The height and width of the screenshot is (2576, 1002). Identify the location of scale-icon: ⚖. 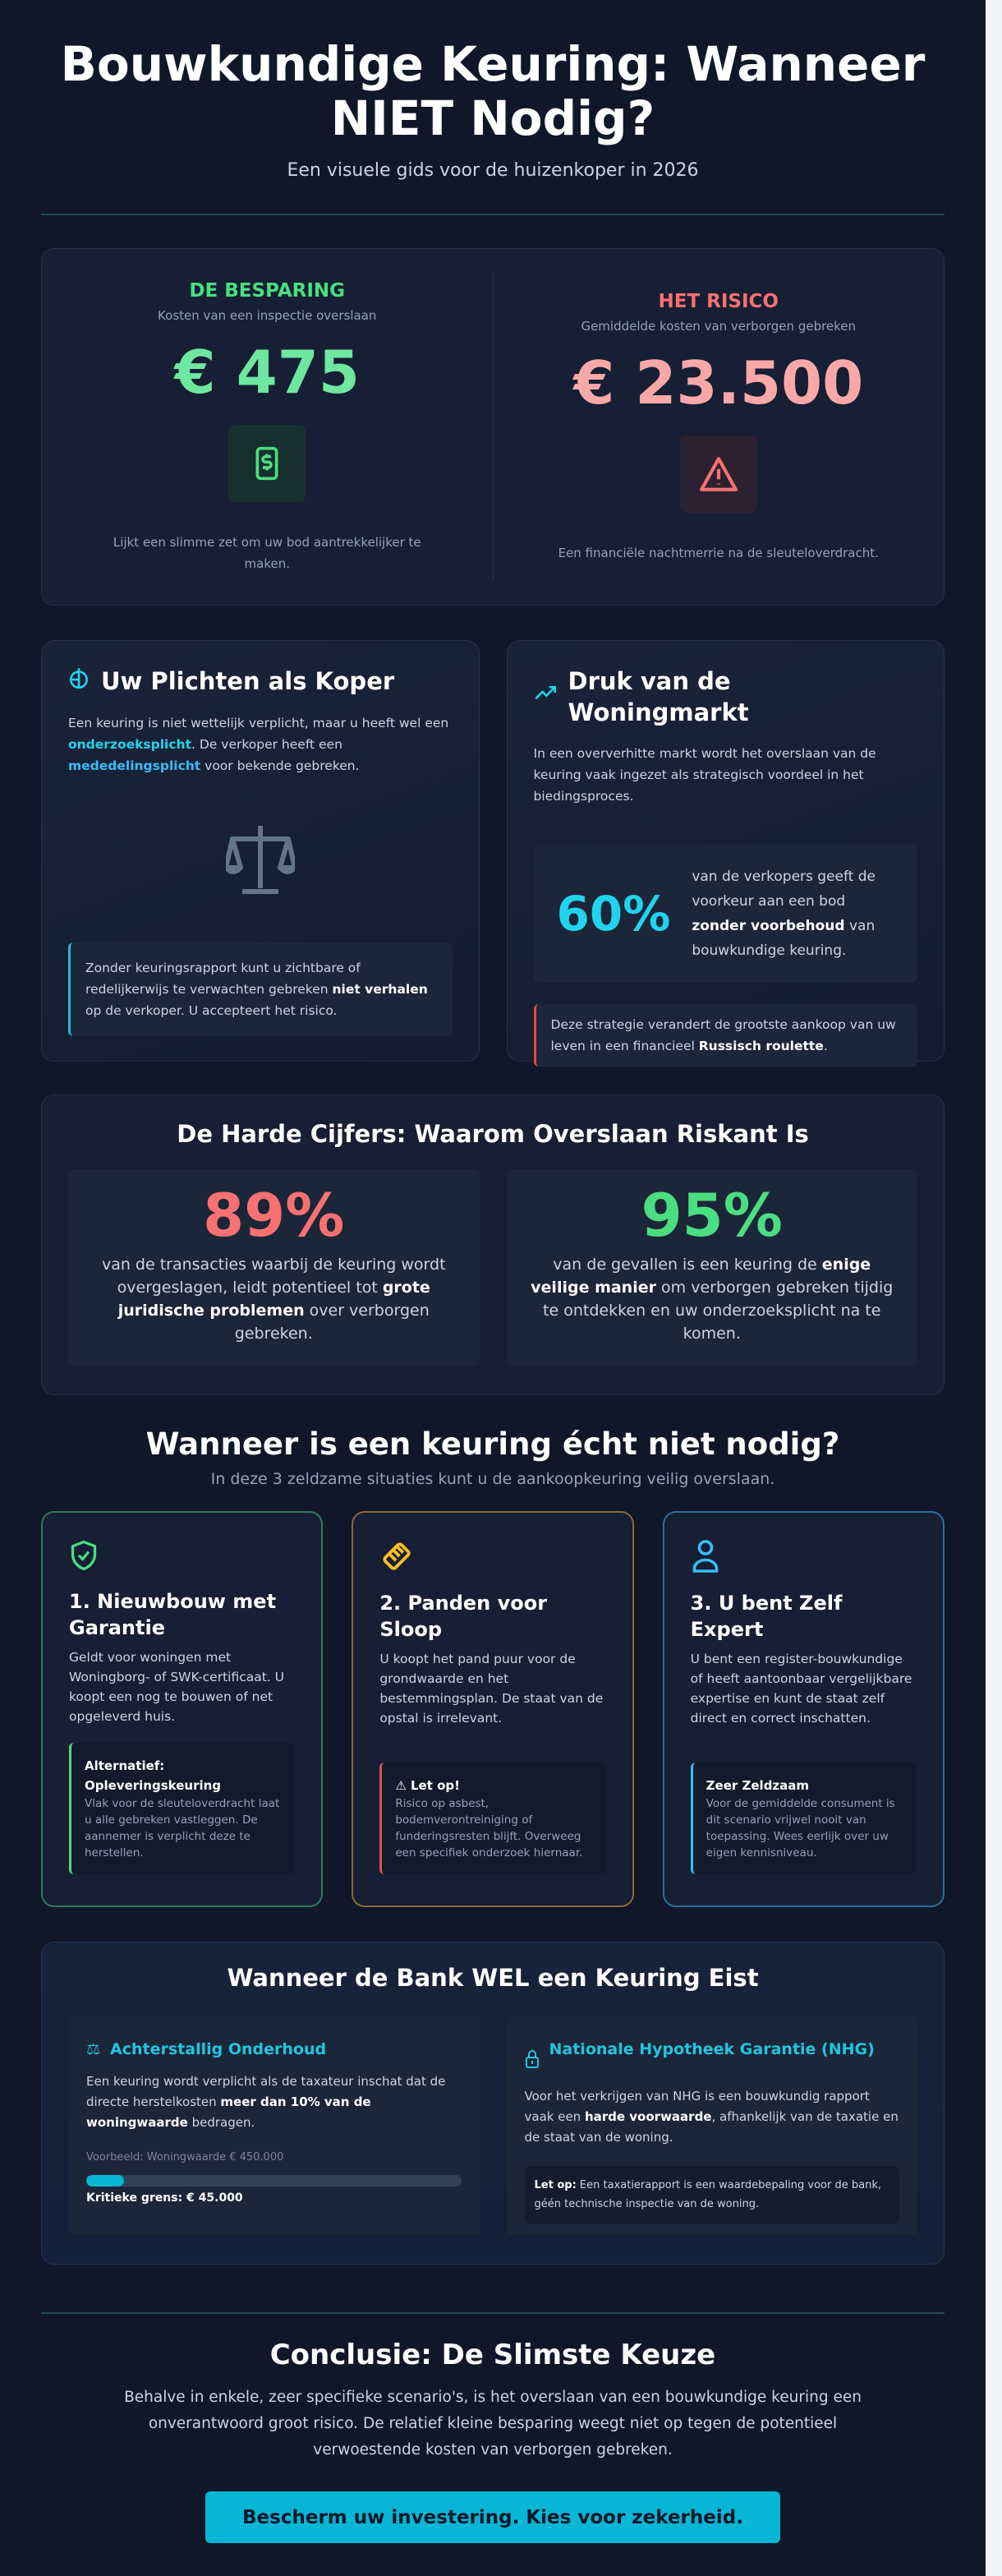
(93, 2049).